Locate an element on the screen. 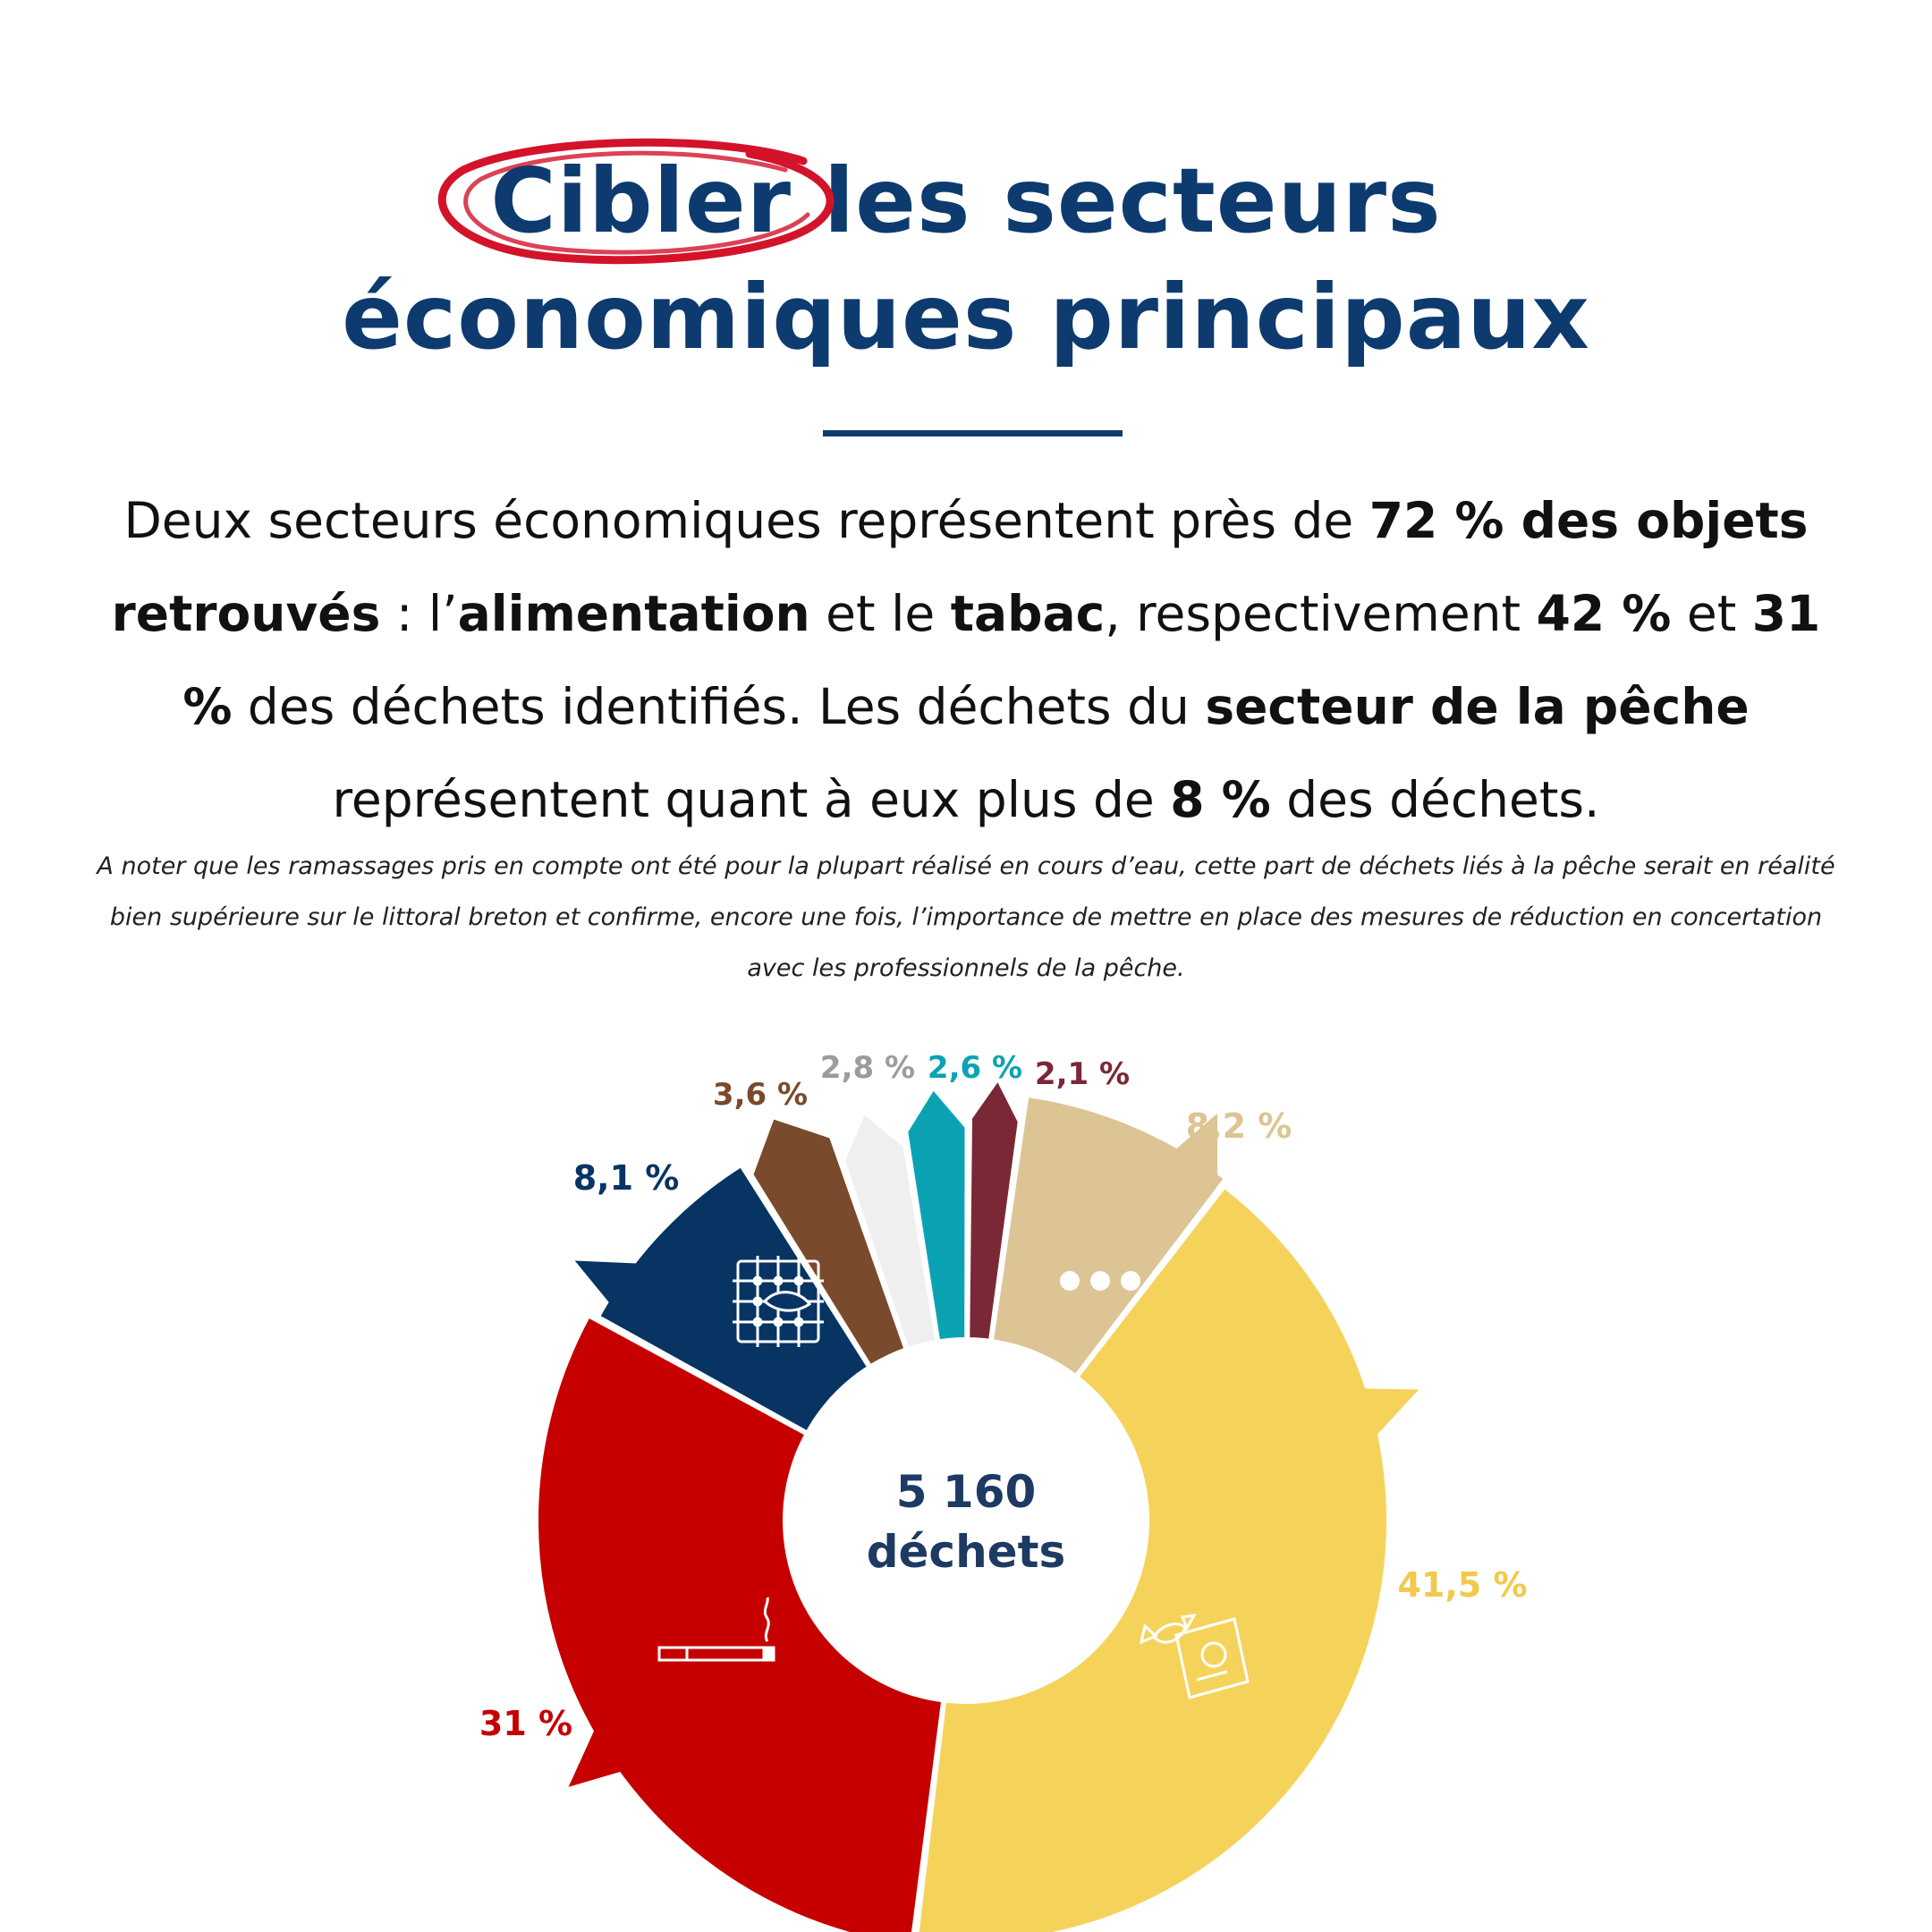 The width and height of the screenshot is (1932, 1932). center-unit: déchets is located at coordinates (966, 1552).